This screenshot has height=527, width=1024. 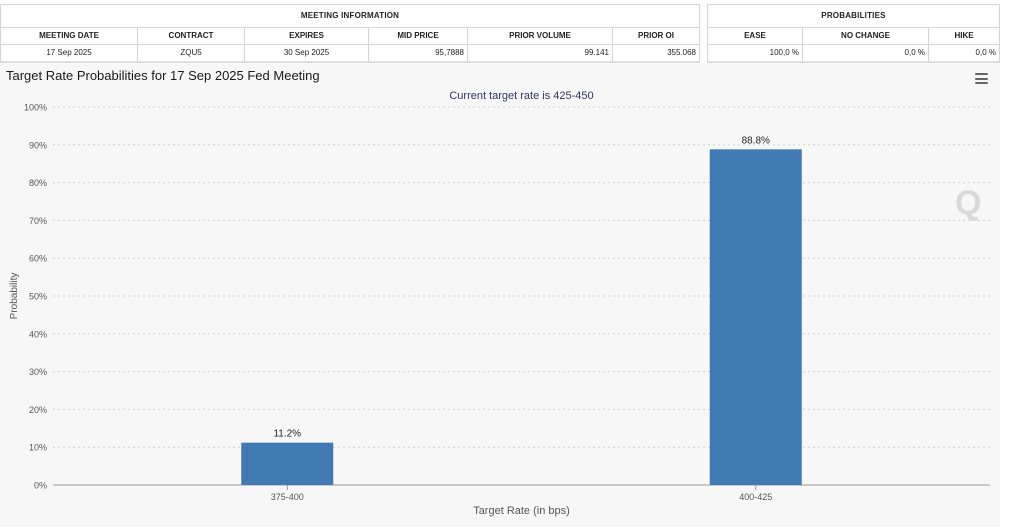 I want to click on data-label: 11.2%, so click(x=287, y=434).